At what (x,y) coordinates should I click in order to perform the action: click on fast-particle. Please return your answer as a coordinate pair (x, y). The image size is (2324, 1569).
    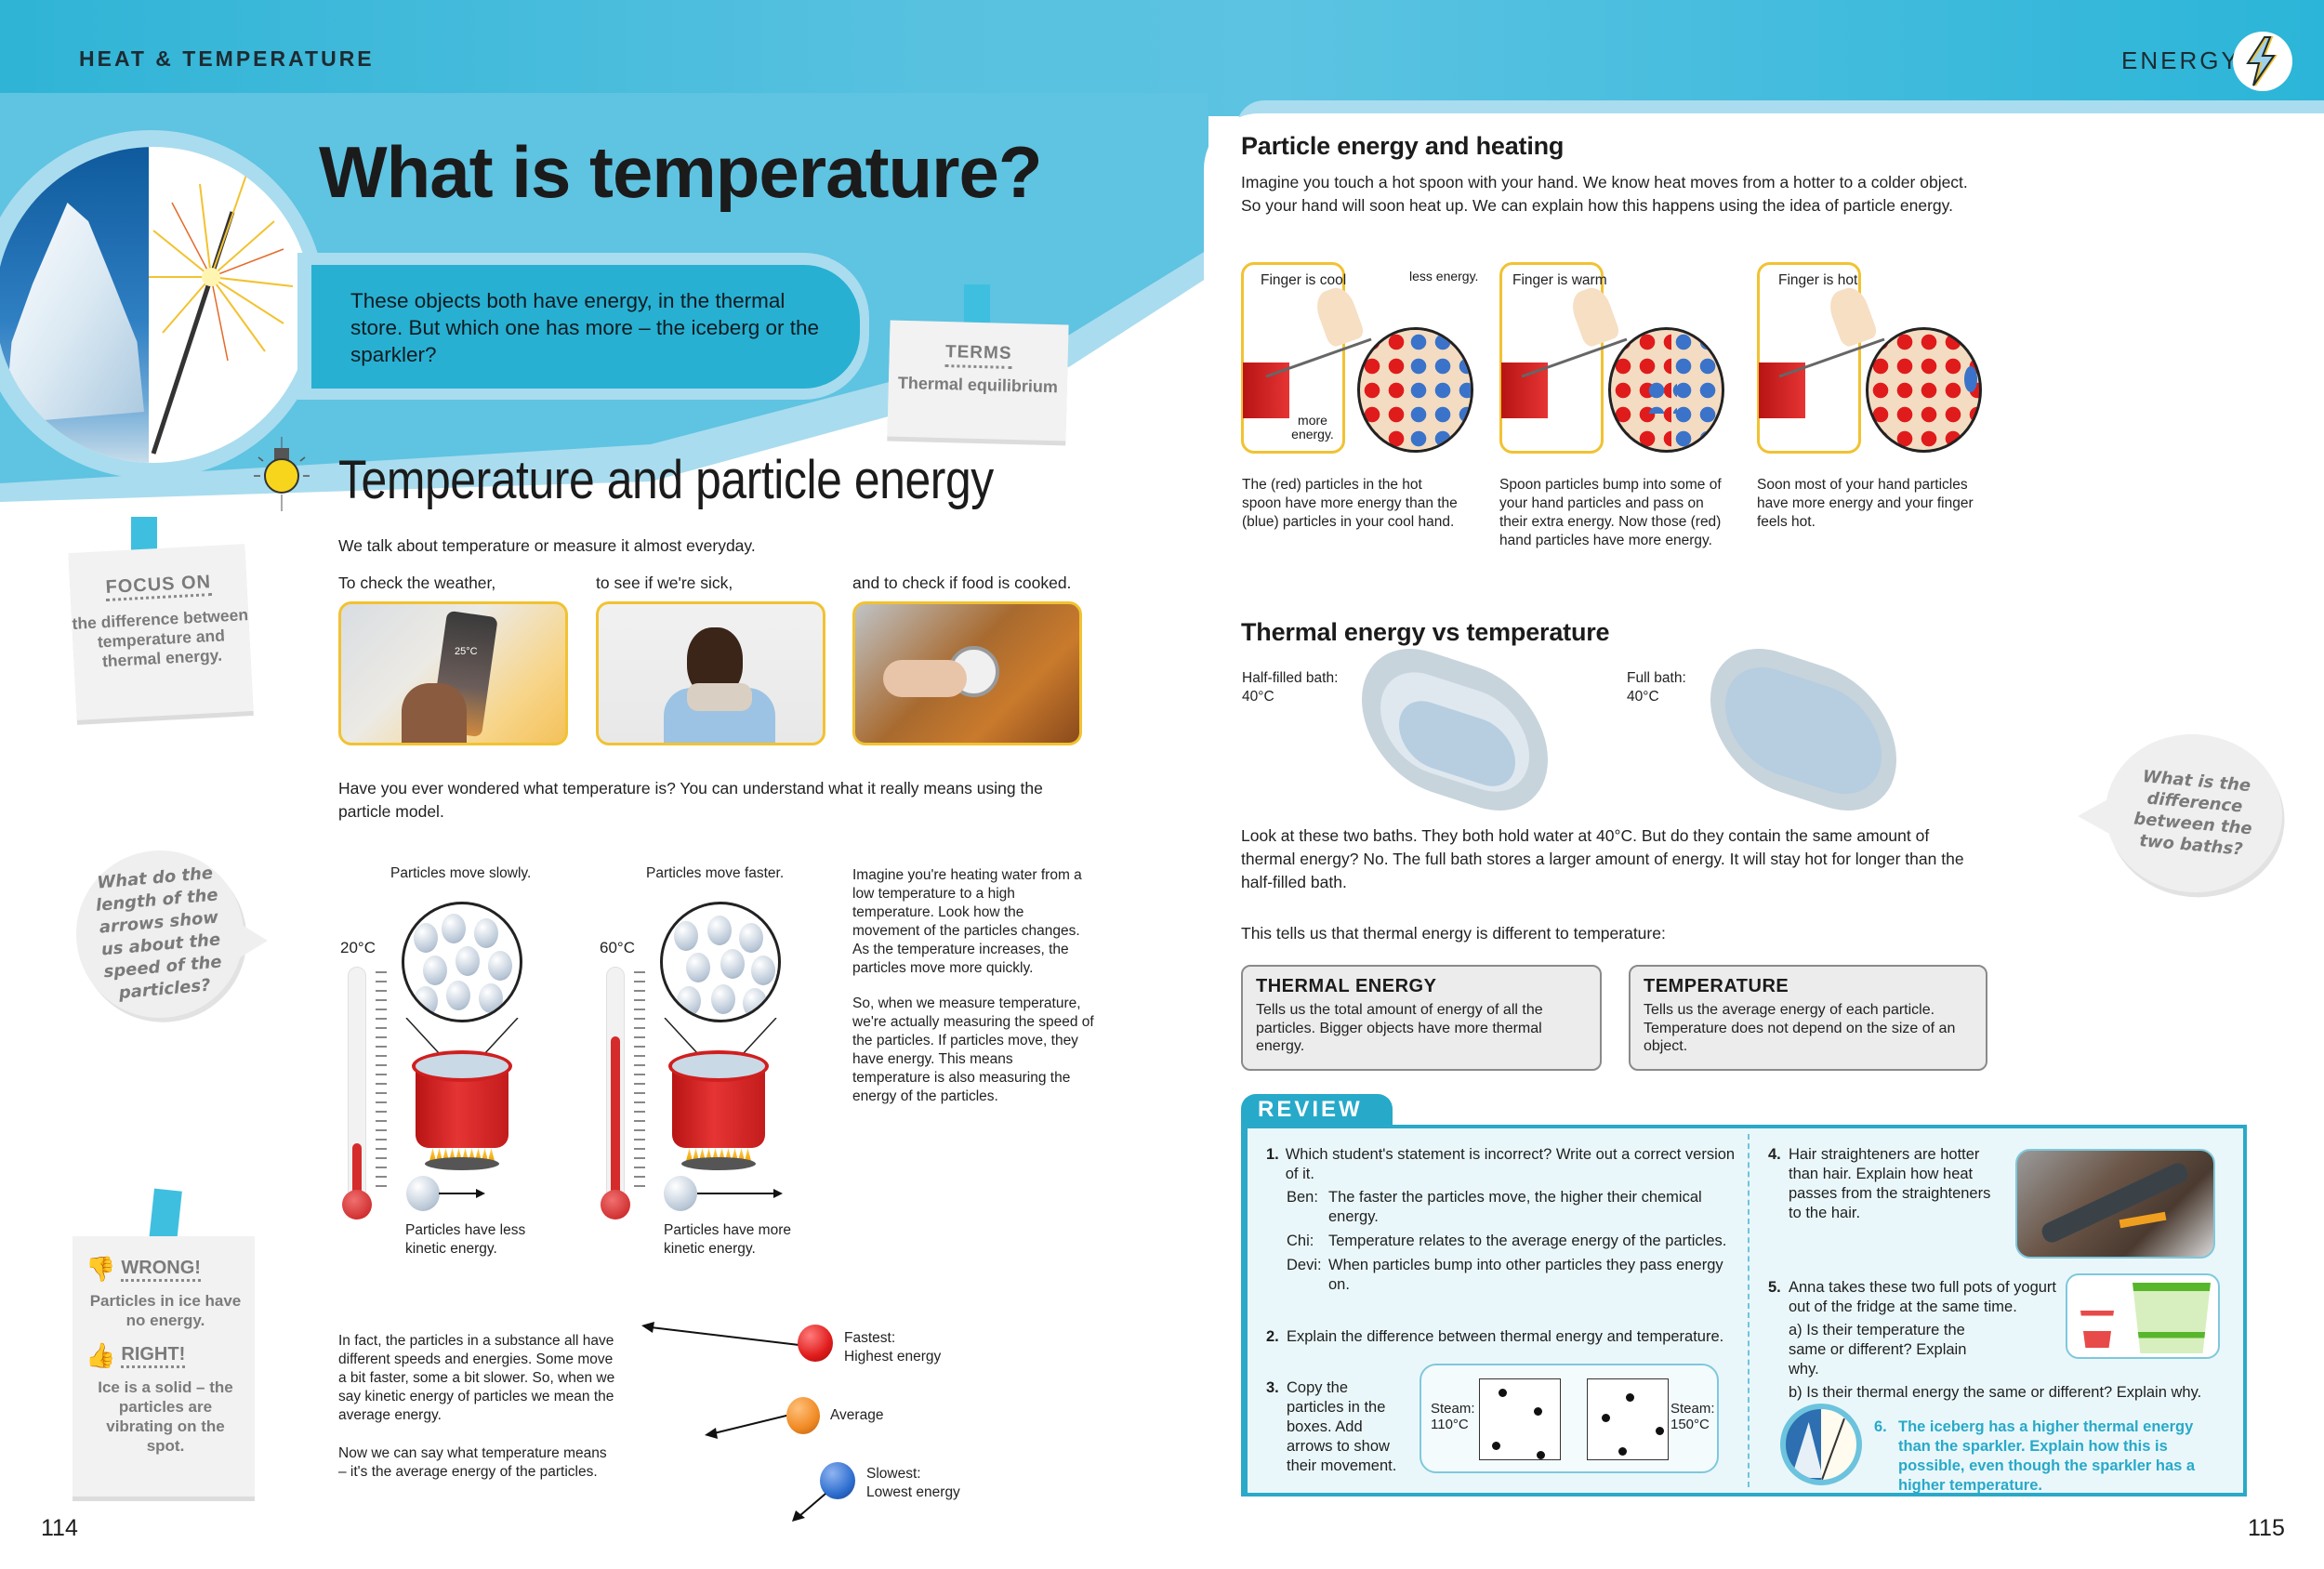
    Looking at the image, I should click on (815, 1343).